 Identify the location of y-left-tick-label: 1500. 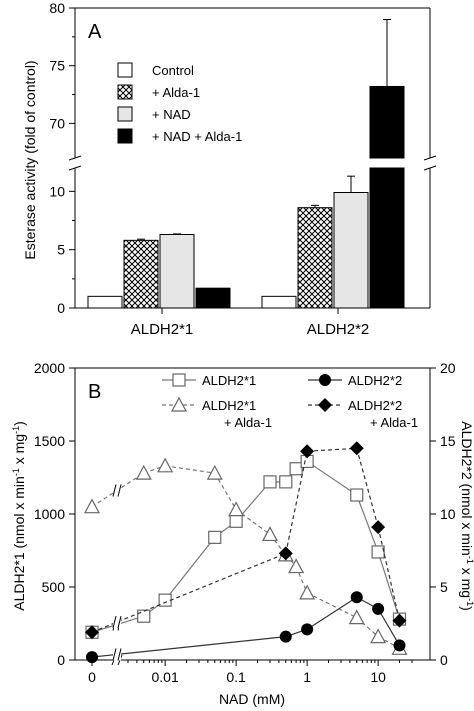
(49, 441).